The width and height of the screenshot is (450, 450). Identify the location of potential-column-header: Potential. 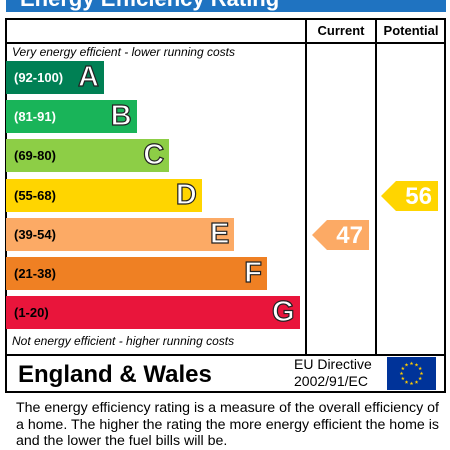
(411, 30).